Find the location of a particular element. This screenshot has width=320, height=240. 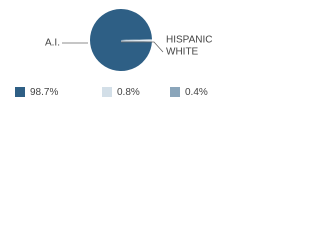

slice-label: HISPANIC is located at coordinates (189, 40).